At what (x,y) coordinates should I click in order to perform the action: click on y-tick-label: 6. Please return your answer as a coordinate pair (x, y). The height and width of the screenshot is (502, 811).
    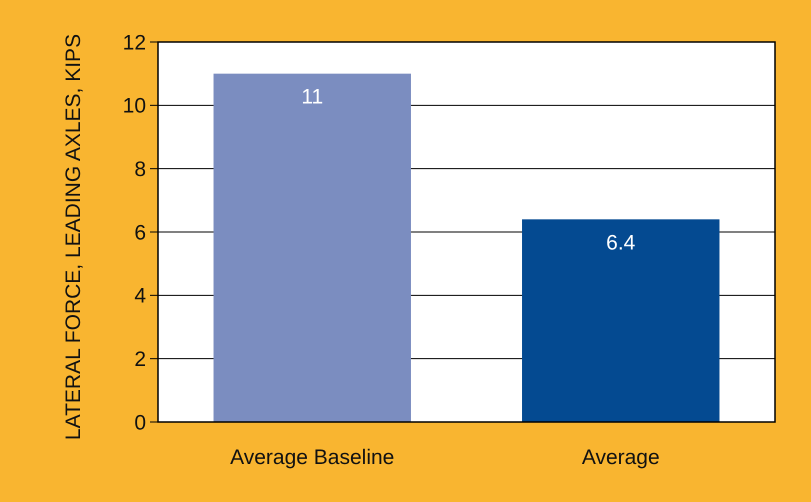
    Looking at the image, I should click on (140, 232).